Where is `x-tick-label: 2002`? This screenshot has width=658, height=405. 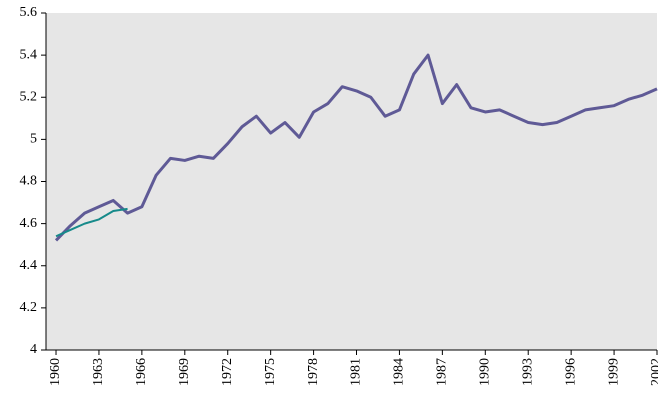
x-tick-label: 2002 is located at coordinates (653, 372).